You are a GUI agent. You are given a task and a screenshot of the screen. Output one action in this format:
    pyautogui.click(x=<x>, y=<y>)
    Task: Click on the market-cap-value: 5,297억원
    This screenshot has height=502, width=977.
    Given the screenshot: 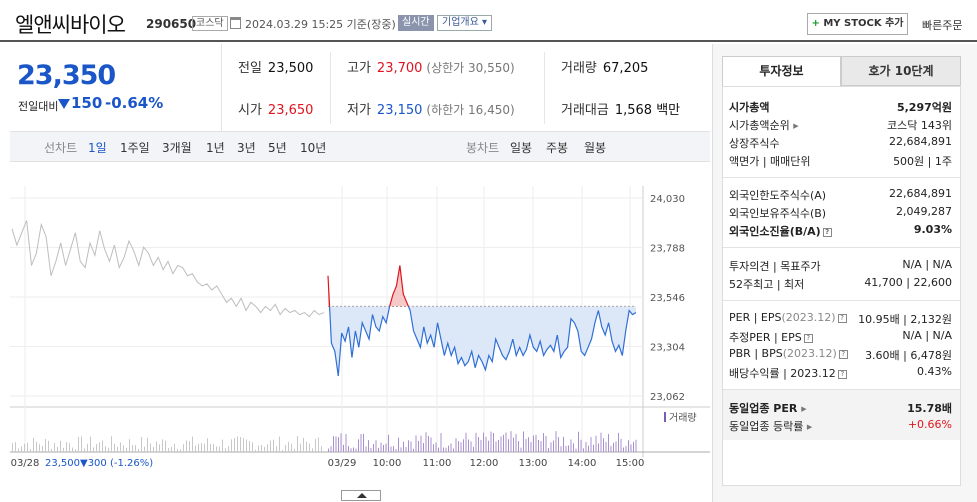 What is the action you would take?
    pyautogui.click(x=924, y=107)
    